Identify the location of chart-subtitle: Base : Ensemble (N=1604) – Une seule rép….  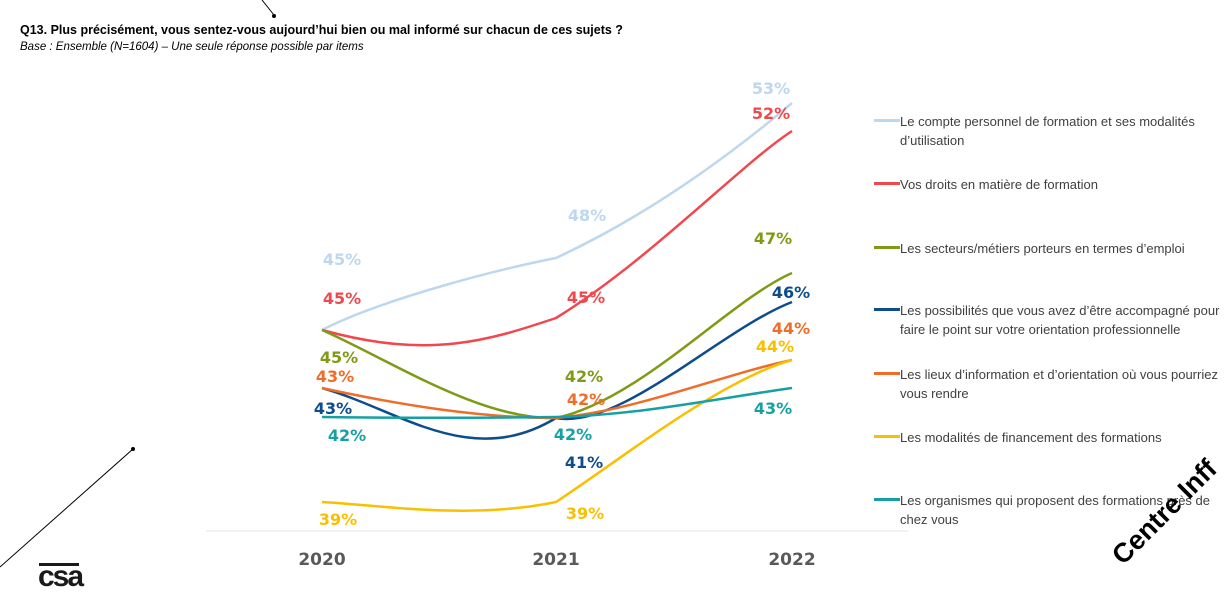
(192, 47).